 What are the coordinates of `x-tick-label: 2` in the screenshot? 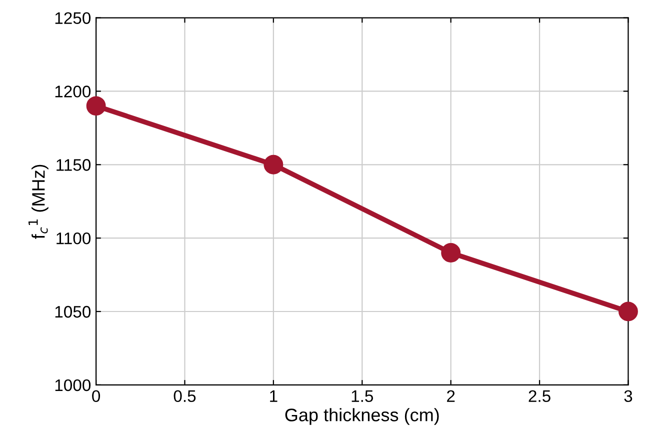 It's located at (451, 396).